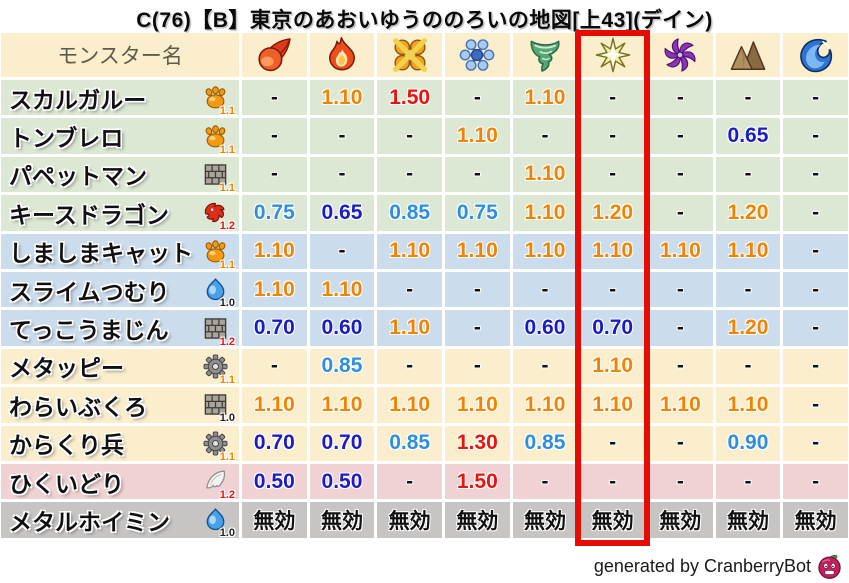 This screenshot has height=583, width=849. What do you see at coordinates (66, 368) in the screenshot?
I see `monster-name: メタッピー` at bounding box center [66, 368].